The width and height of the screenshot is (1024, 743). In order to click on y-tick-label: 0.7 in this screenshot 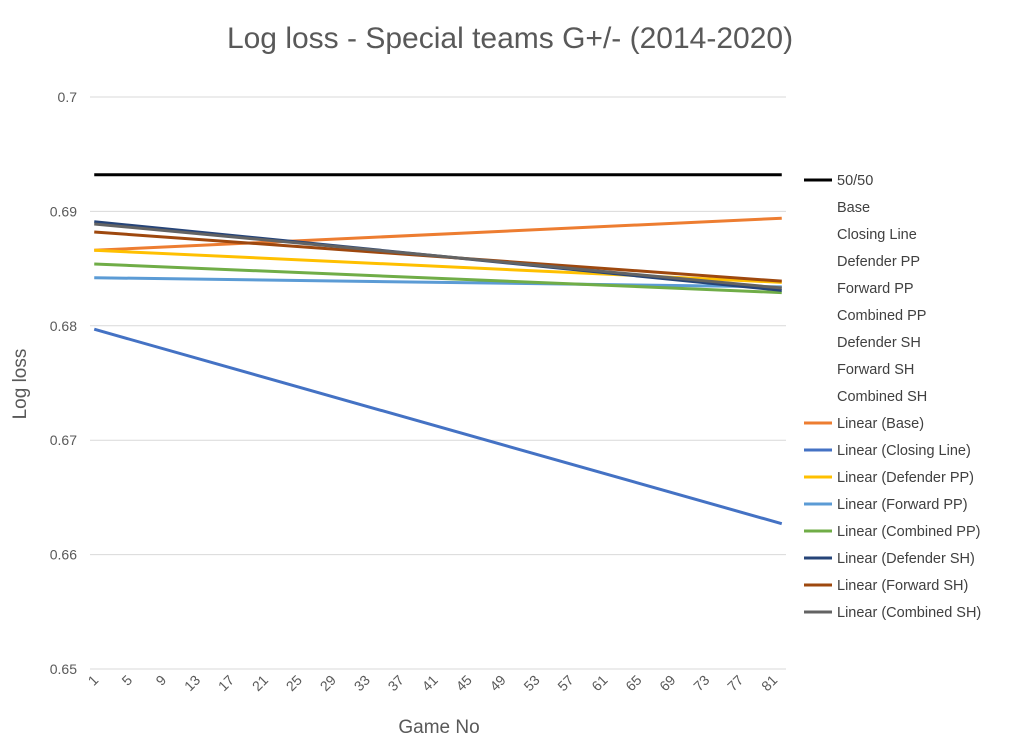, I will do `click(68, 97)`.